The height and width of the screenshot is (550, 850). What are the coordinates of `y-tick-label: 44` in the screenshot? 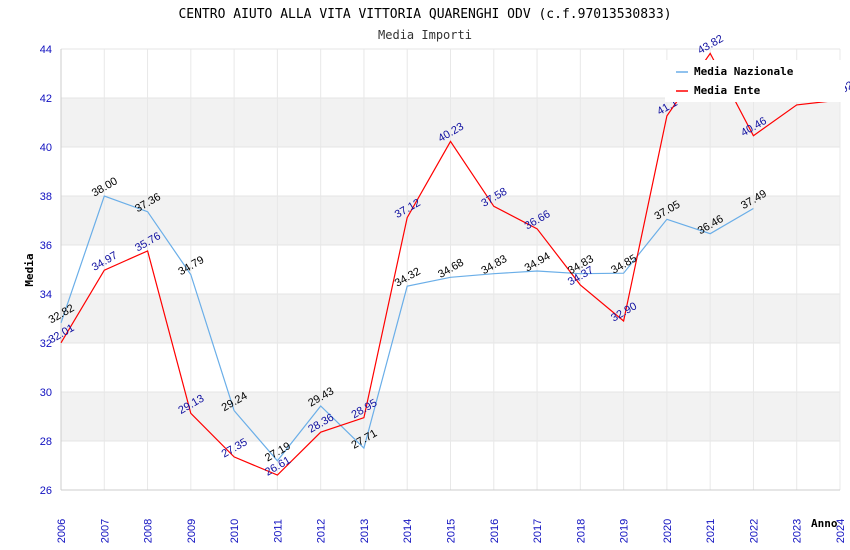 It's located at (46, 50).